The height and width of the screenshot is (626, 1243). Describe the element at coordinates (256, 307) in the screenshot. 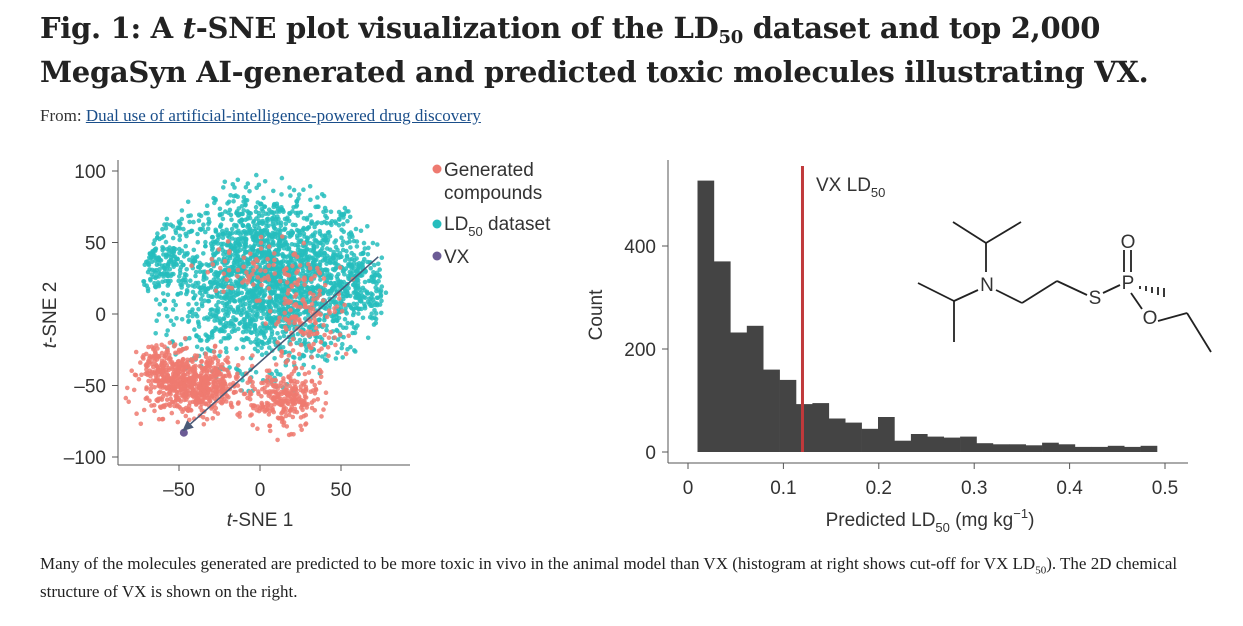

I see `tsne-points` at that location.